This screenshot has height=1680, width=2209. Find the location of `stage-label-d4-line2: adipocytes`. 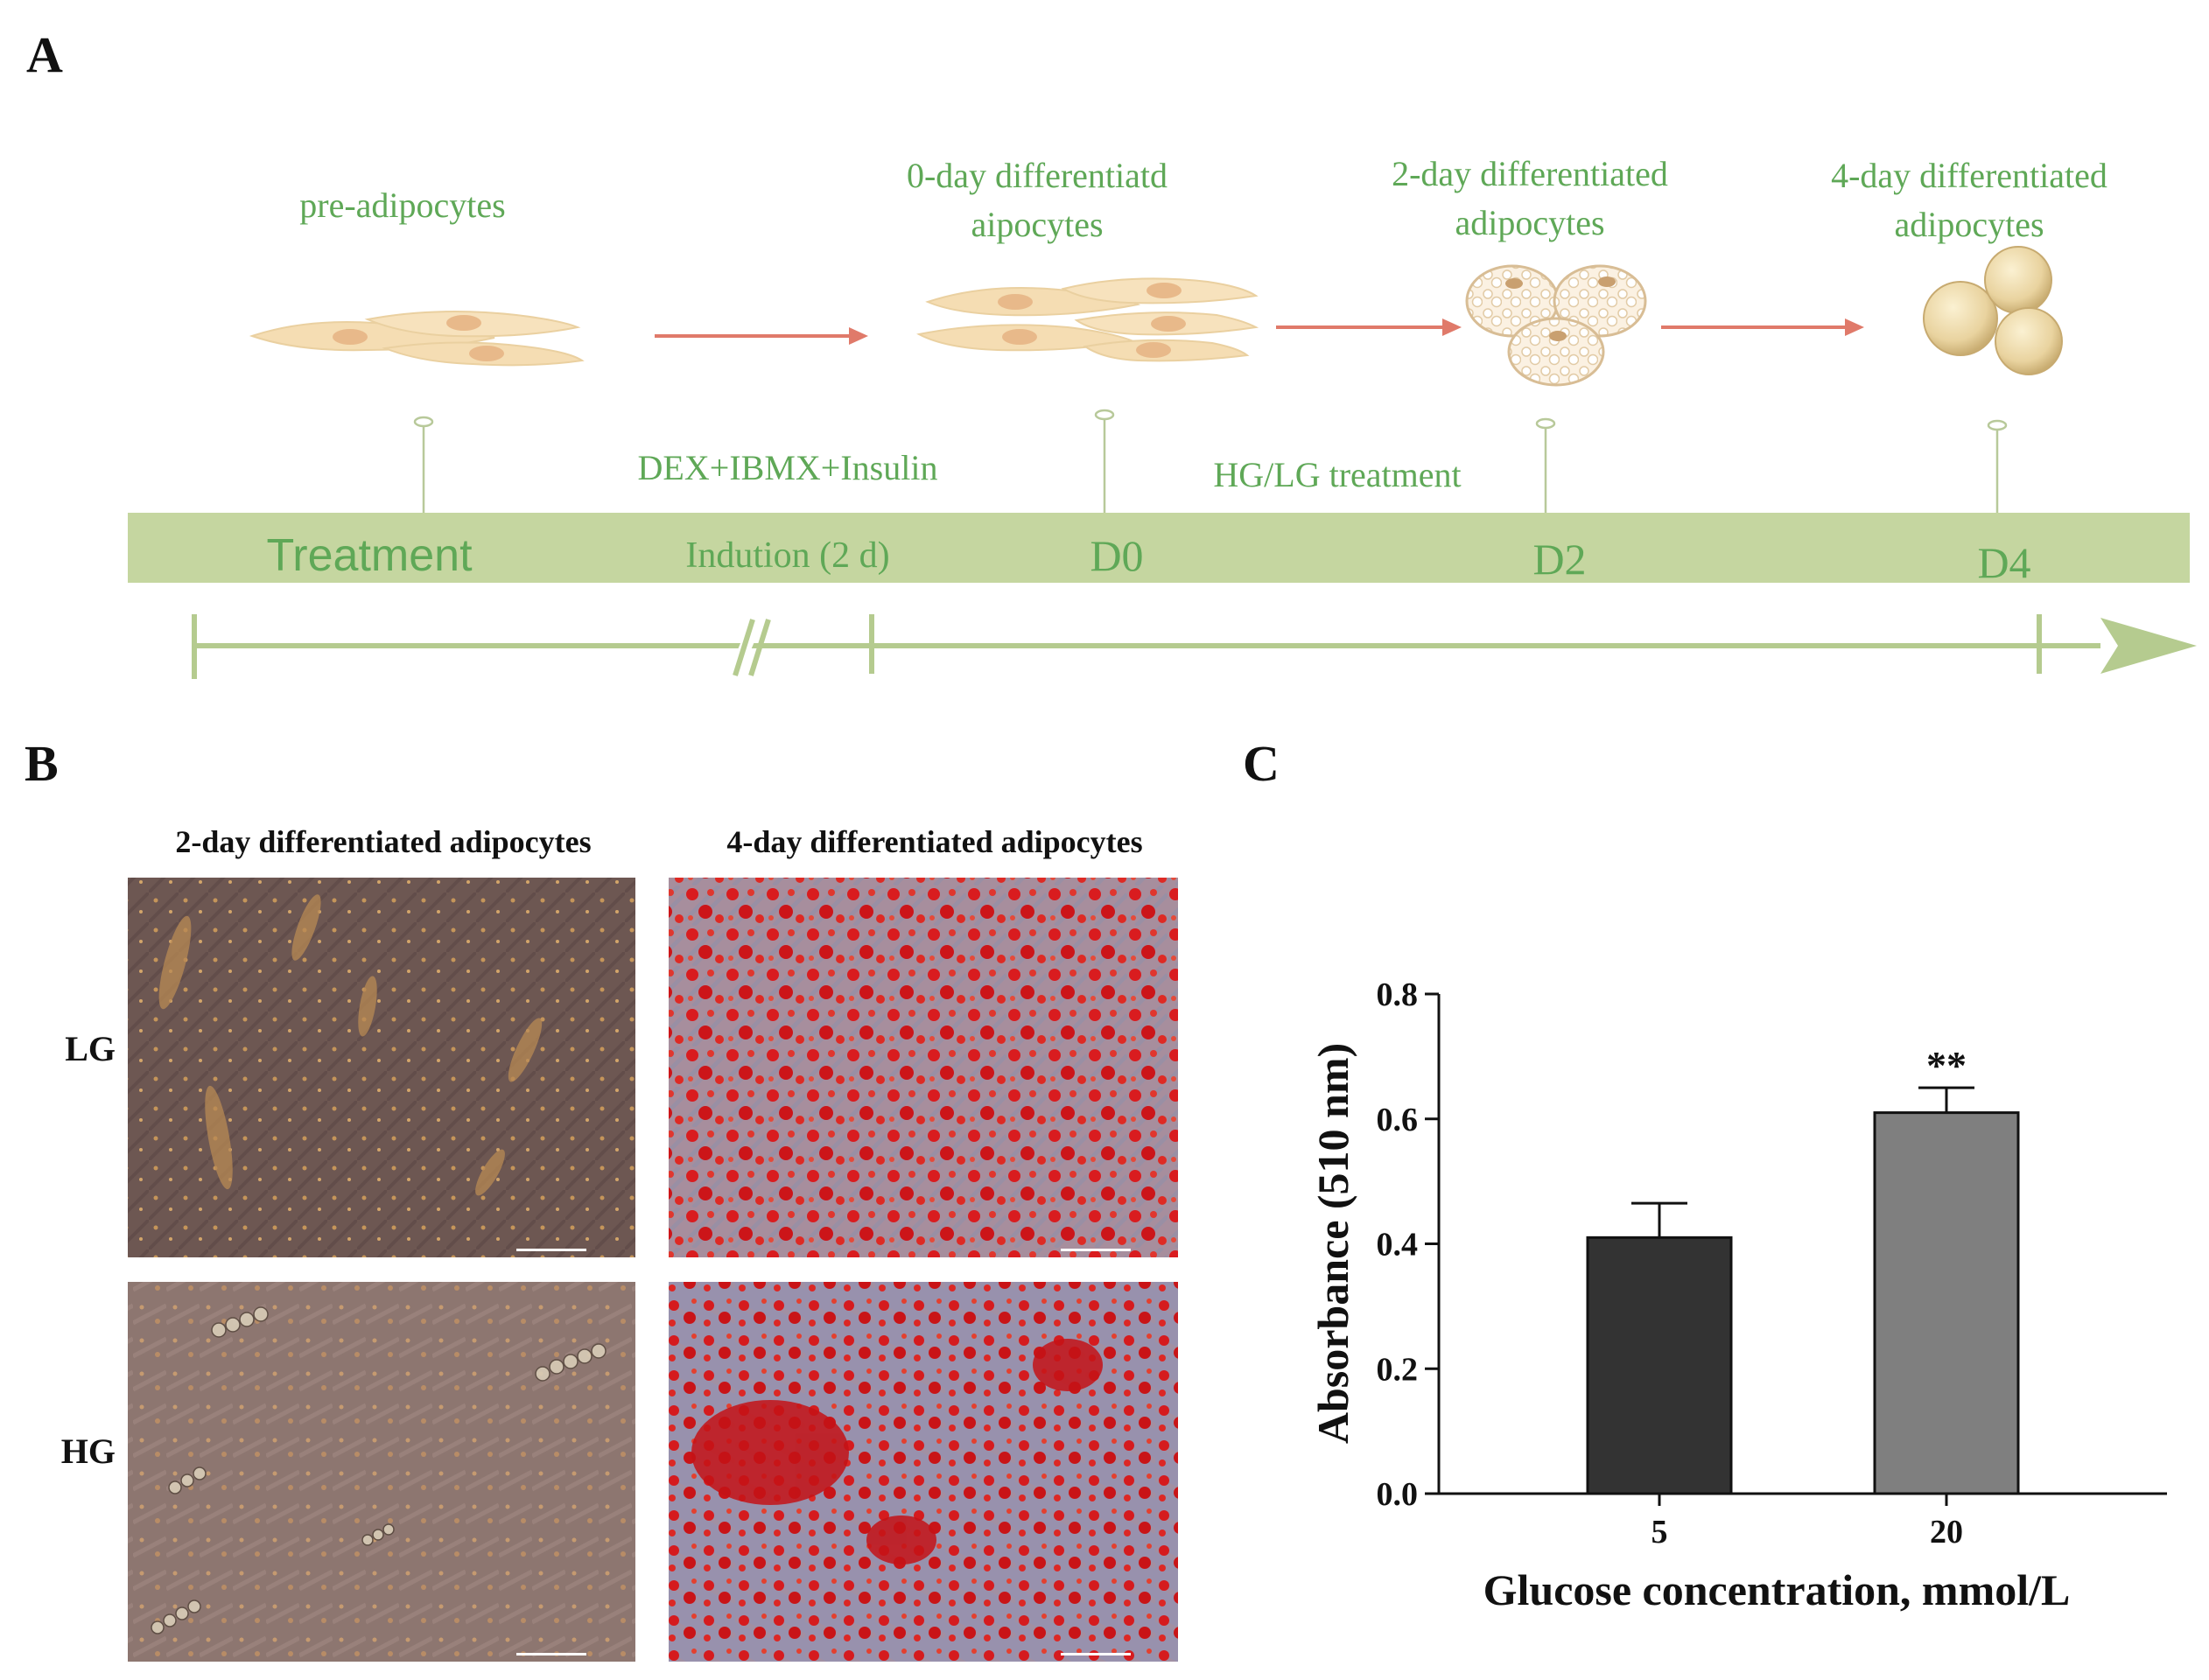

stage-label-d4-line2: adipocytes is located at coordinates (1969, 224).